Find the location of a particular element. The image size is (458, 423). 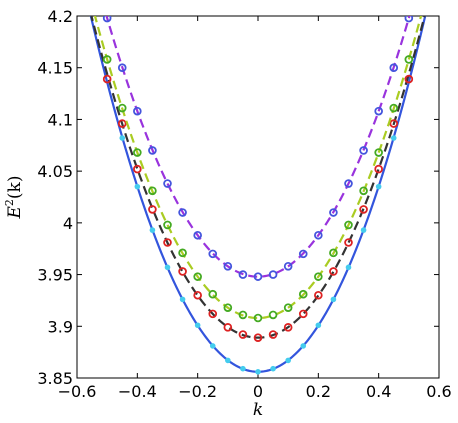

y-tick-label: 3.9 is located at coordinates (60, 326).